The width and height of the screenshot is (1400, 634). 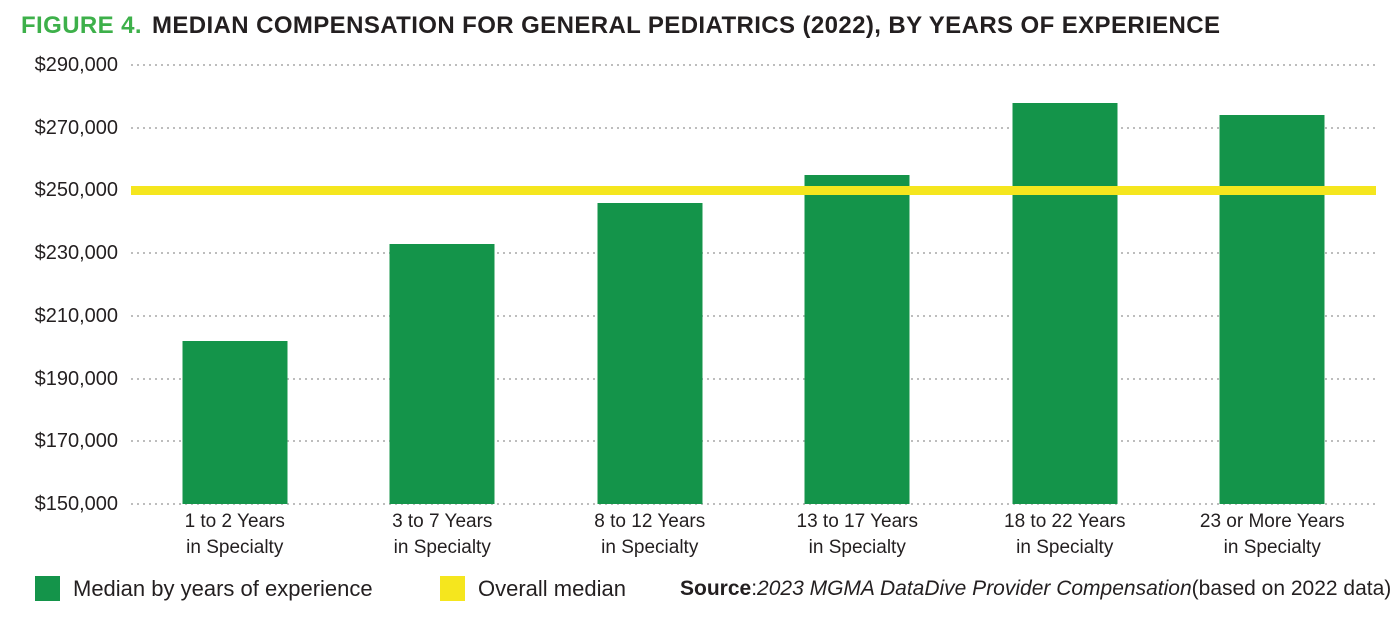 I want to click on x-tick-label: 3 to 7 Years in Specialty, so click(x=443, y=535).